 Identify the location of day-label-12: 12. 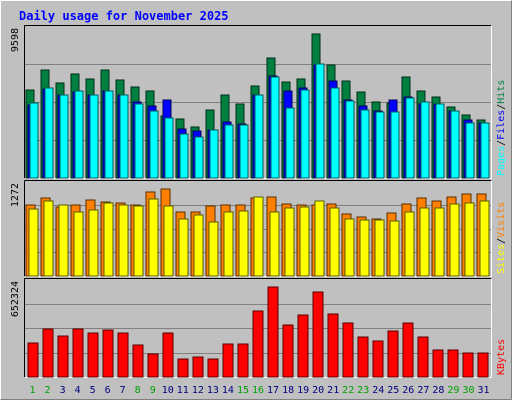
(198, 390).